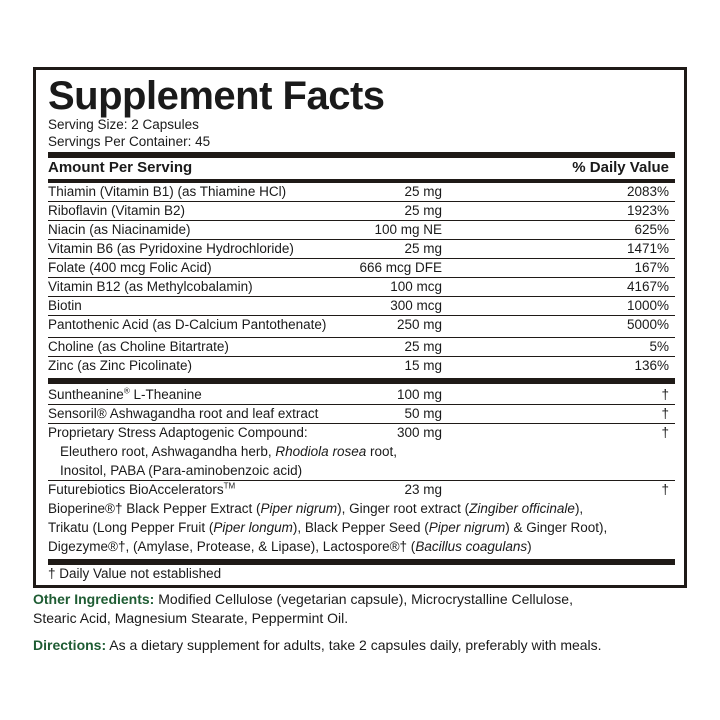 The width and height of the screenshot is (720, 720). Describe the element at coordinates (361, 395) in the screenshot. I see `table-row: Suntheanine® L-Theanine 100 mg †` at that location.